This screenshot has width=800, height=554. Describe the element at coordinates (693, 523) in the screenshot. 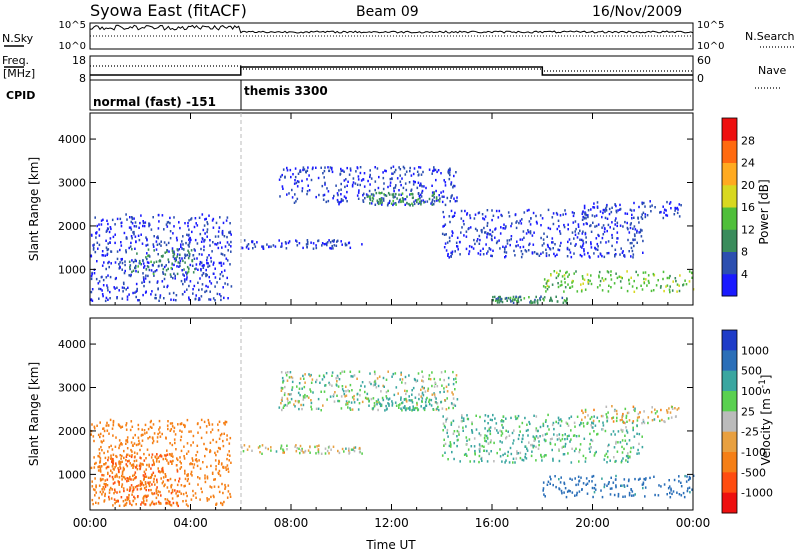

I see `x-tick-label: 00:00` at that location.